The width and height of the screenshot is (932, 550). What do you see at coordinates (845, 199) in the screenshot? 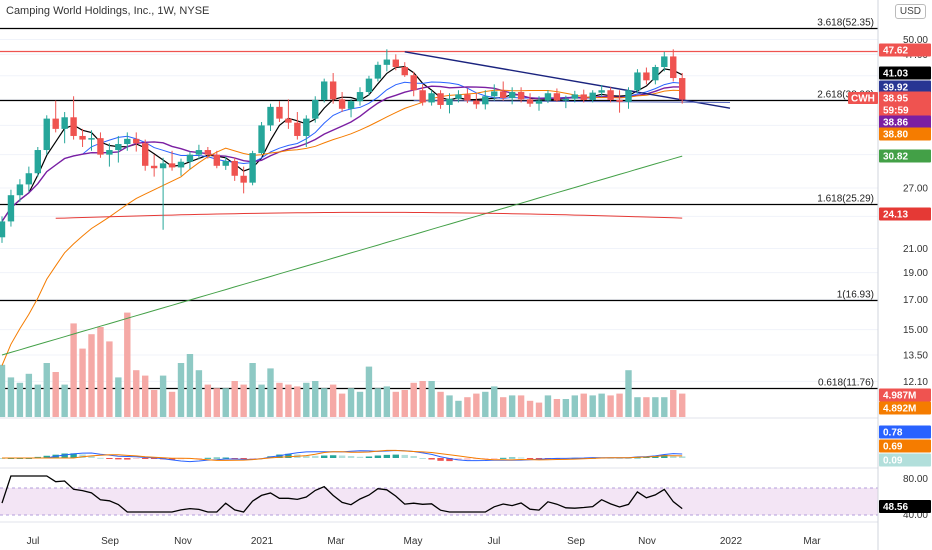
I see `fib-level-label: 1.618(25.29)` at bounding box center [845, 199].